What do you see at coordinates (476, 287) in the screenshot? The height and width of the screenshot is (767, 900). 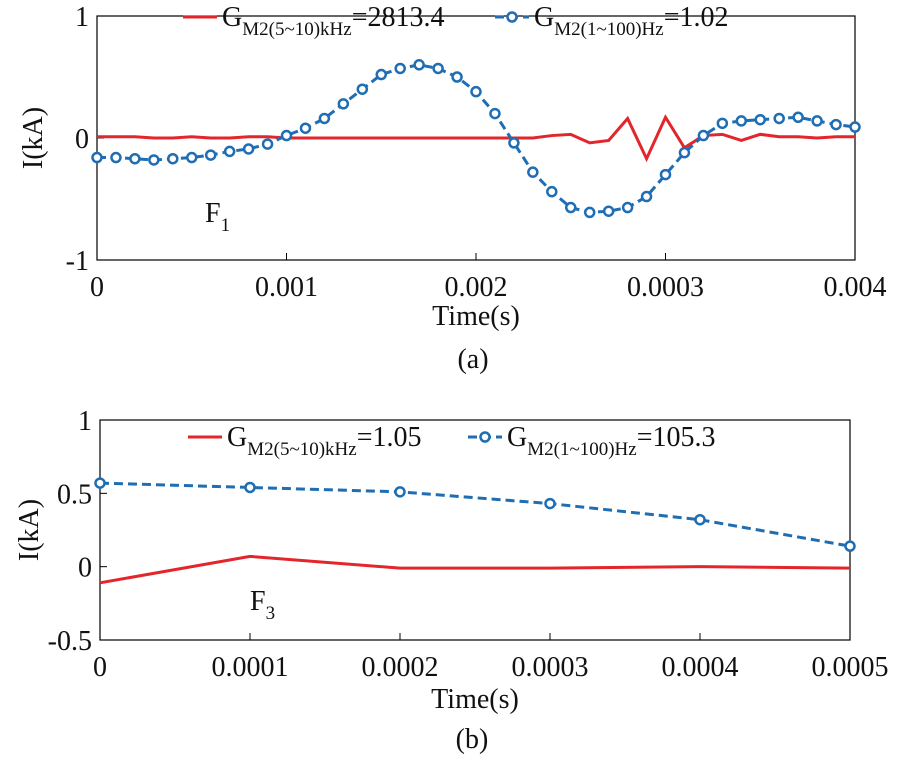 I see `x-tick-label: 0.002` at bounding box center [476, 287].